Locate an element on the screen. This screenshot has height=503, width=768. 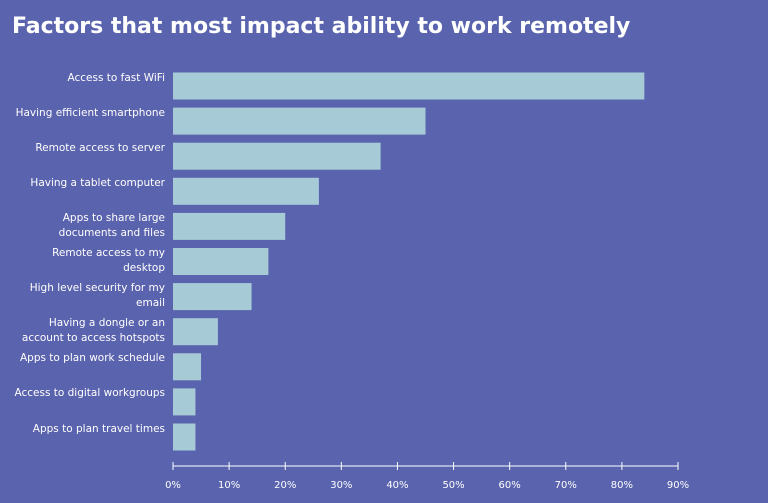
category-label: Having a tablet computer is located at coordinates (97, 182).